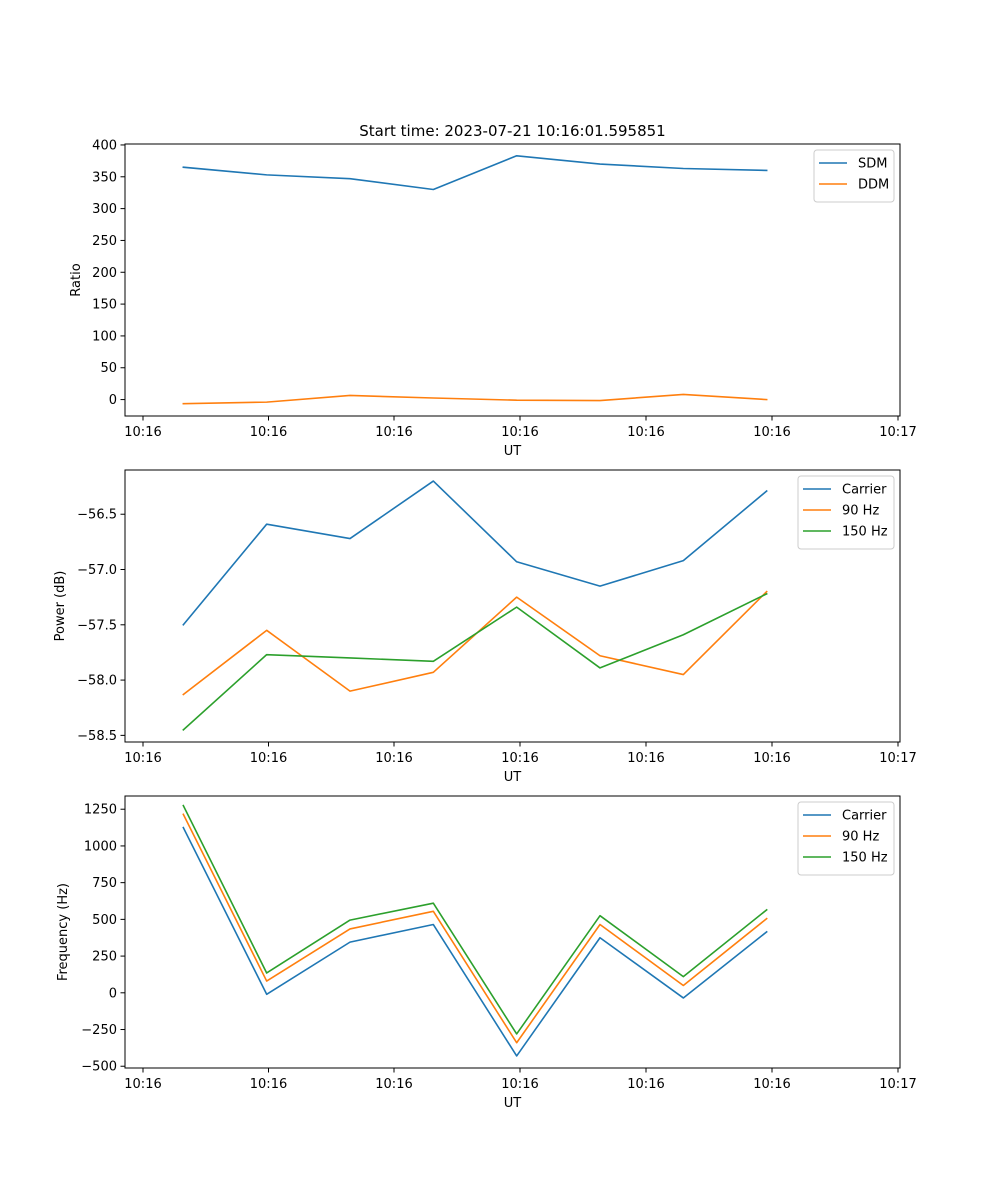  I want to click on legend-entry-label: SDM, so click(872, 164).